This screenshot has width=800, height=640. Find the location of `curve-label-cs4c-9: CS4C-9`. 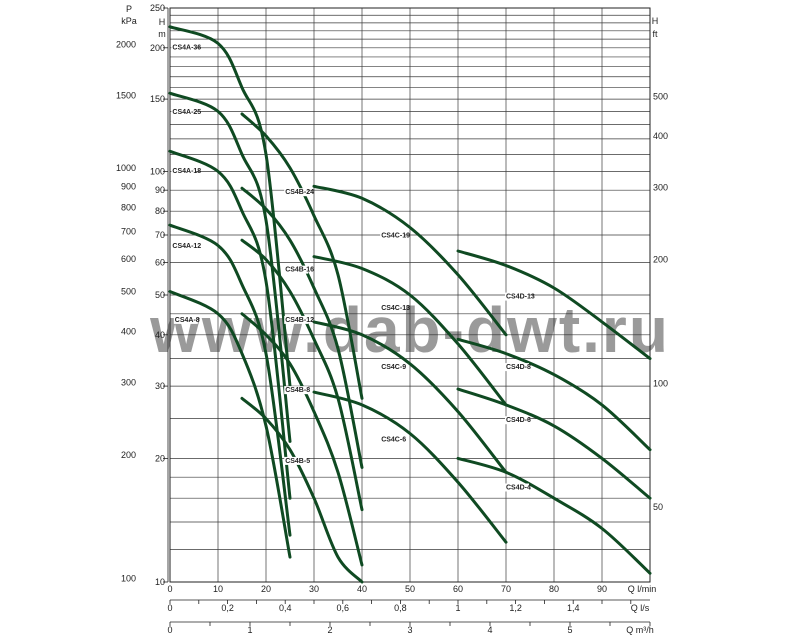

curve-label-cs4c-9: CS4C-9 is located at coordinates (393, 367).